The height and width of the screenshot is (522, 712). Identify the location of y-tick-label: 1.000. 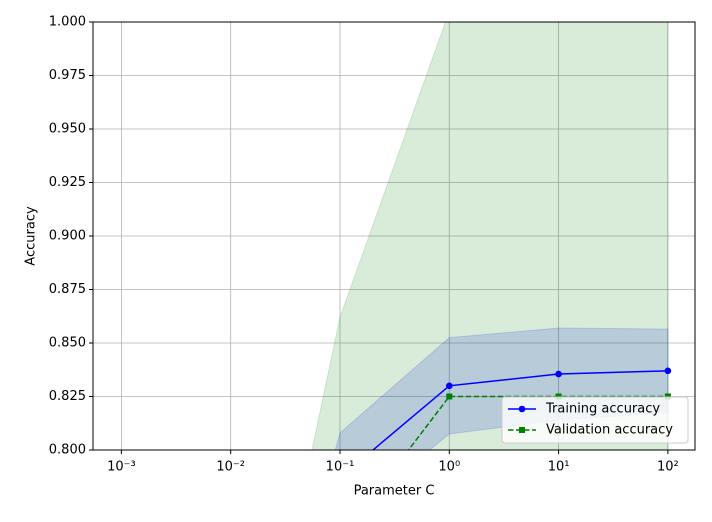
(67, 22).